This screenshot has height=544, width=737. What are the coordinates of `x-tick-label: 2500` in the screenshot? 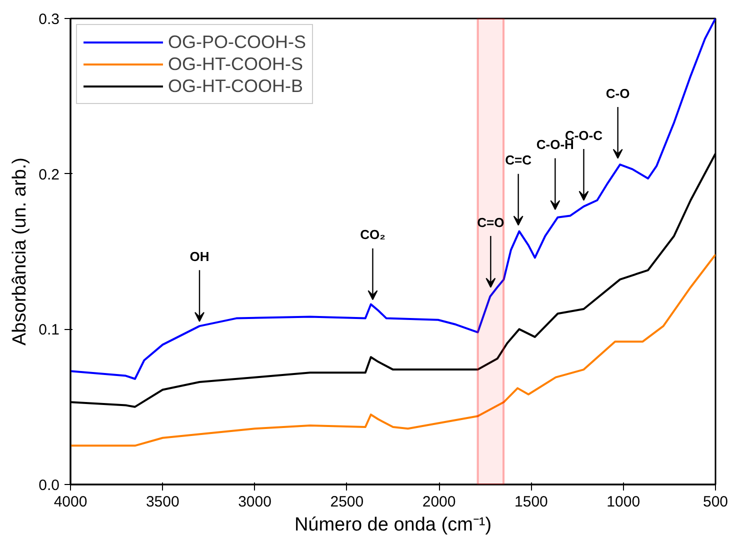 It's located at (347, 502).